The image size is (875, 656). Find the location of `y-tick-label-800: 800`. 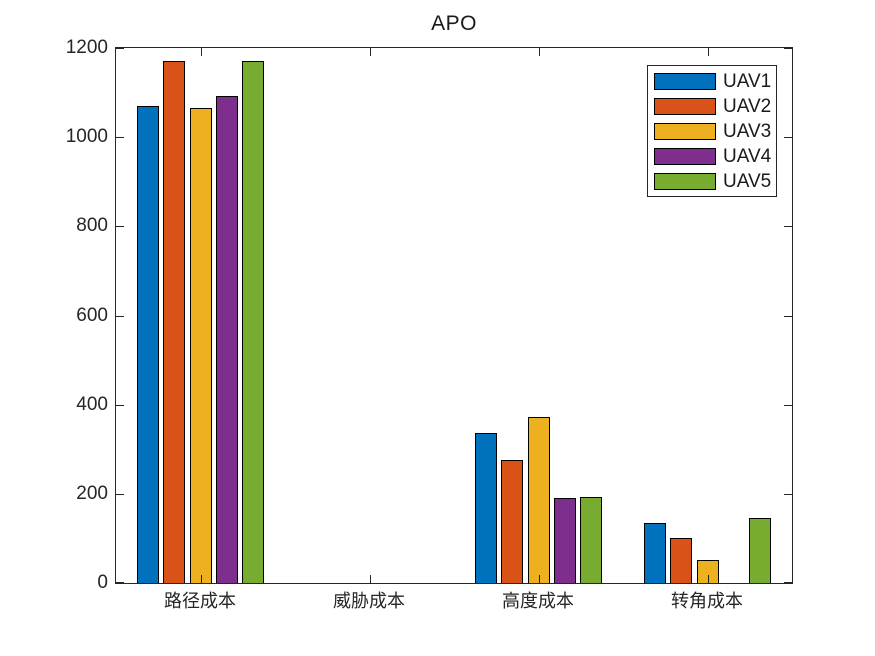

y-tick-label-800: 800 is located at coordinates (92, 225).